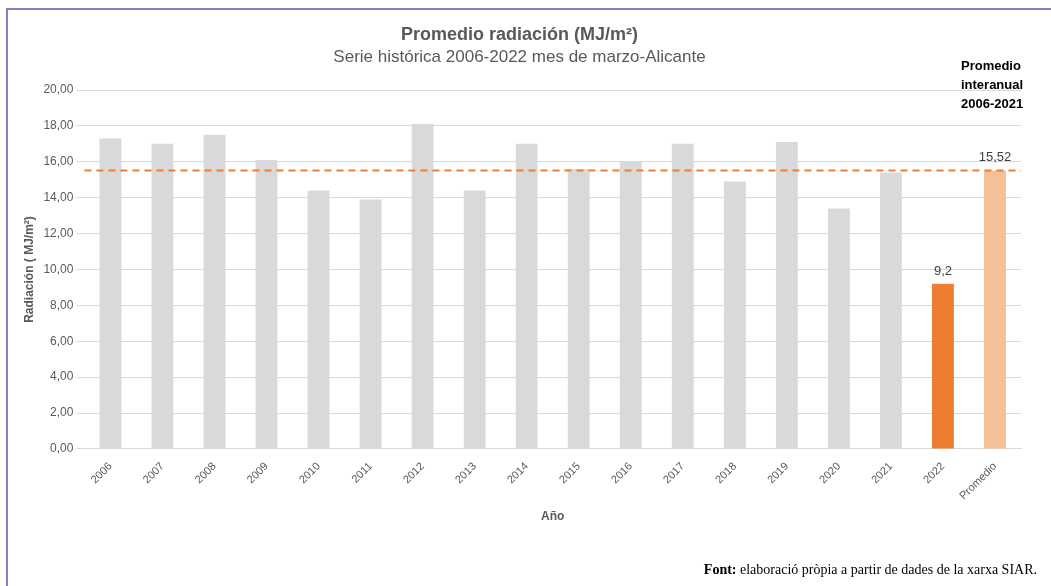 The image size is (1051, 586). What do you see at coordinates (58, 125) in the screenshot?
I see `y-tick-label: 18,00` at bounding box center [58, 125].